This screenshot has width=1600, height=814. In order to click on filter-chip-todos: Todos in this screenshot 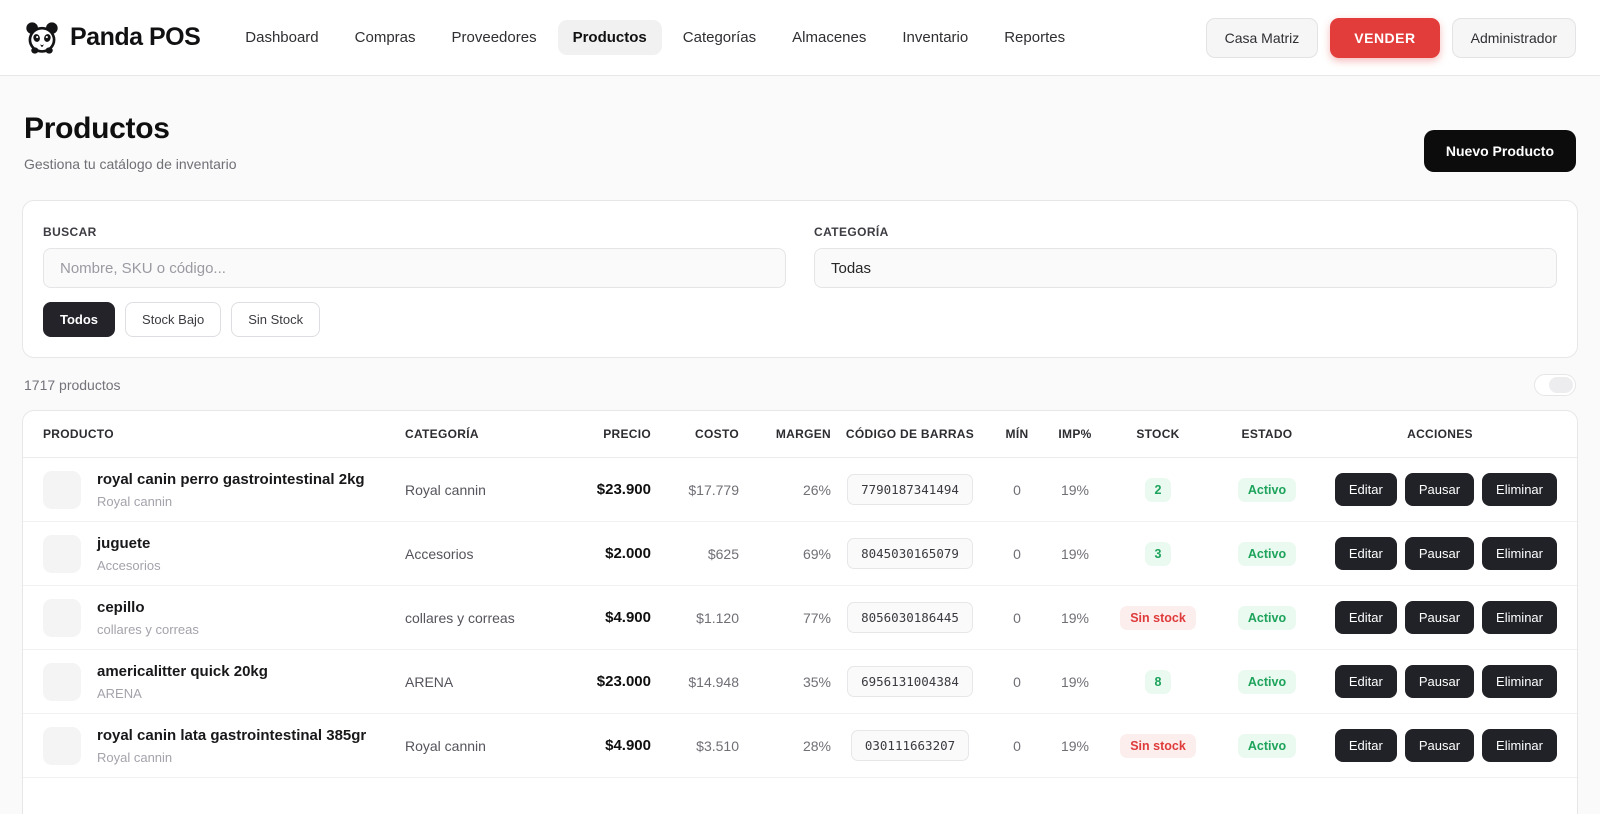, I will do `click(79, 319)`.